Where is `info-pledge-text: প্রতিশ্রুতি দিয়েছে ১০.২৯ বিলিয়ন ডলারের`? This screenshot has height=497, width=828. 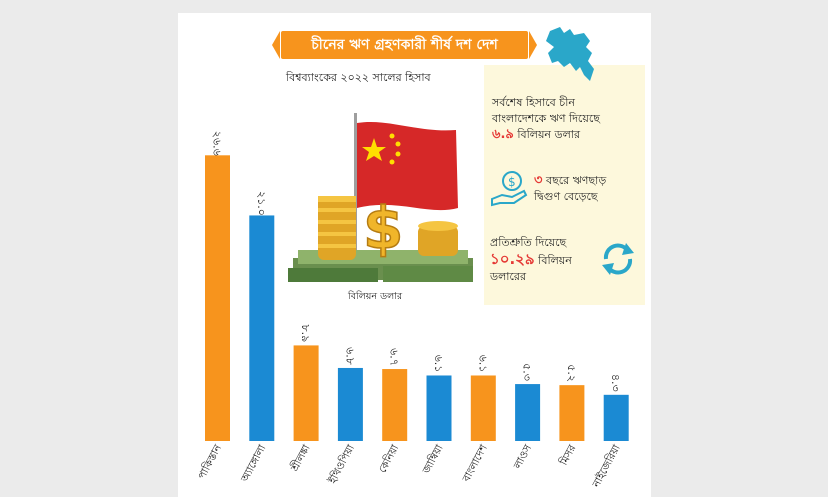
info-pledge-text: প্রতিশ্রুতি দিয়েছে ১০.২৯ বিলিয়ন ডলারের is located at coordinates (545, 260).